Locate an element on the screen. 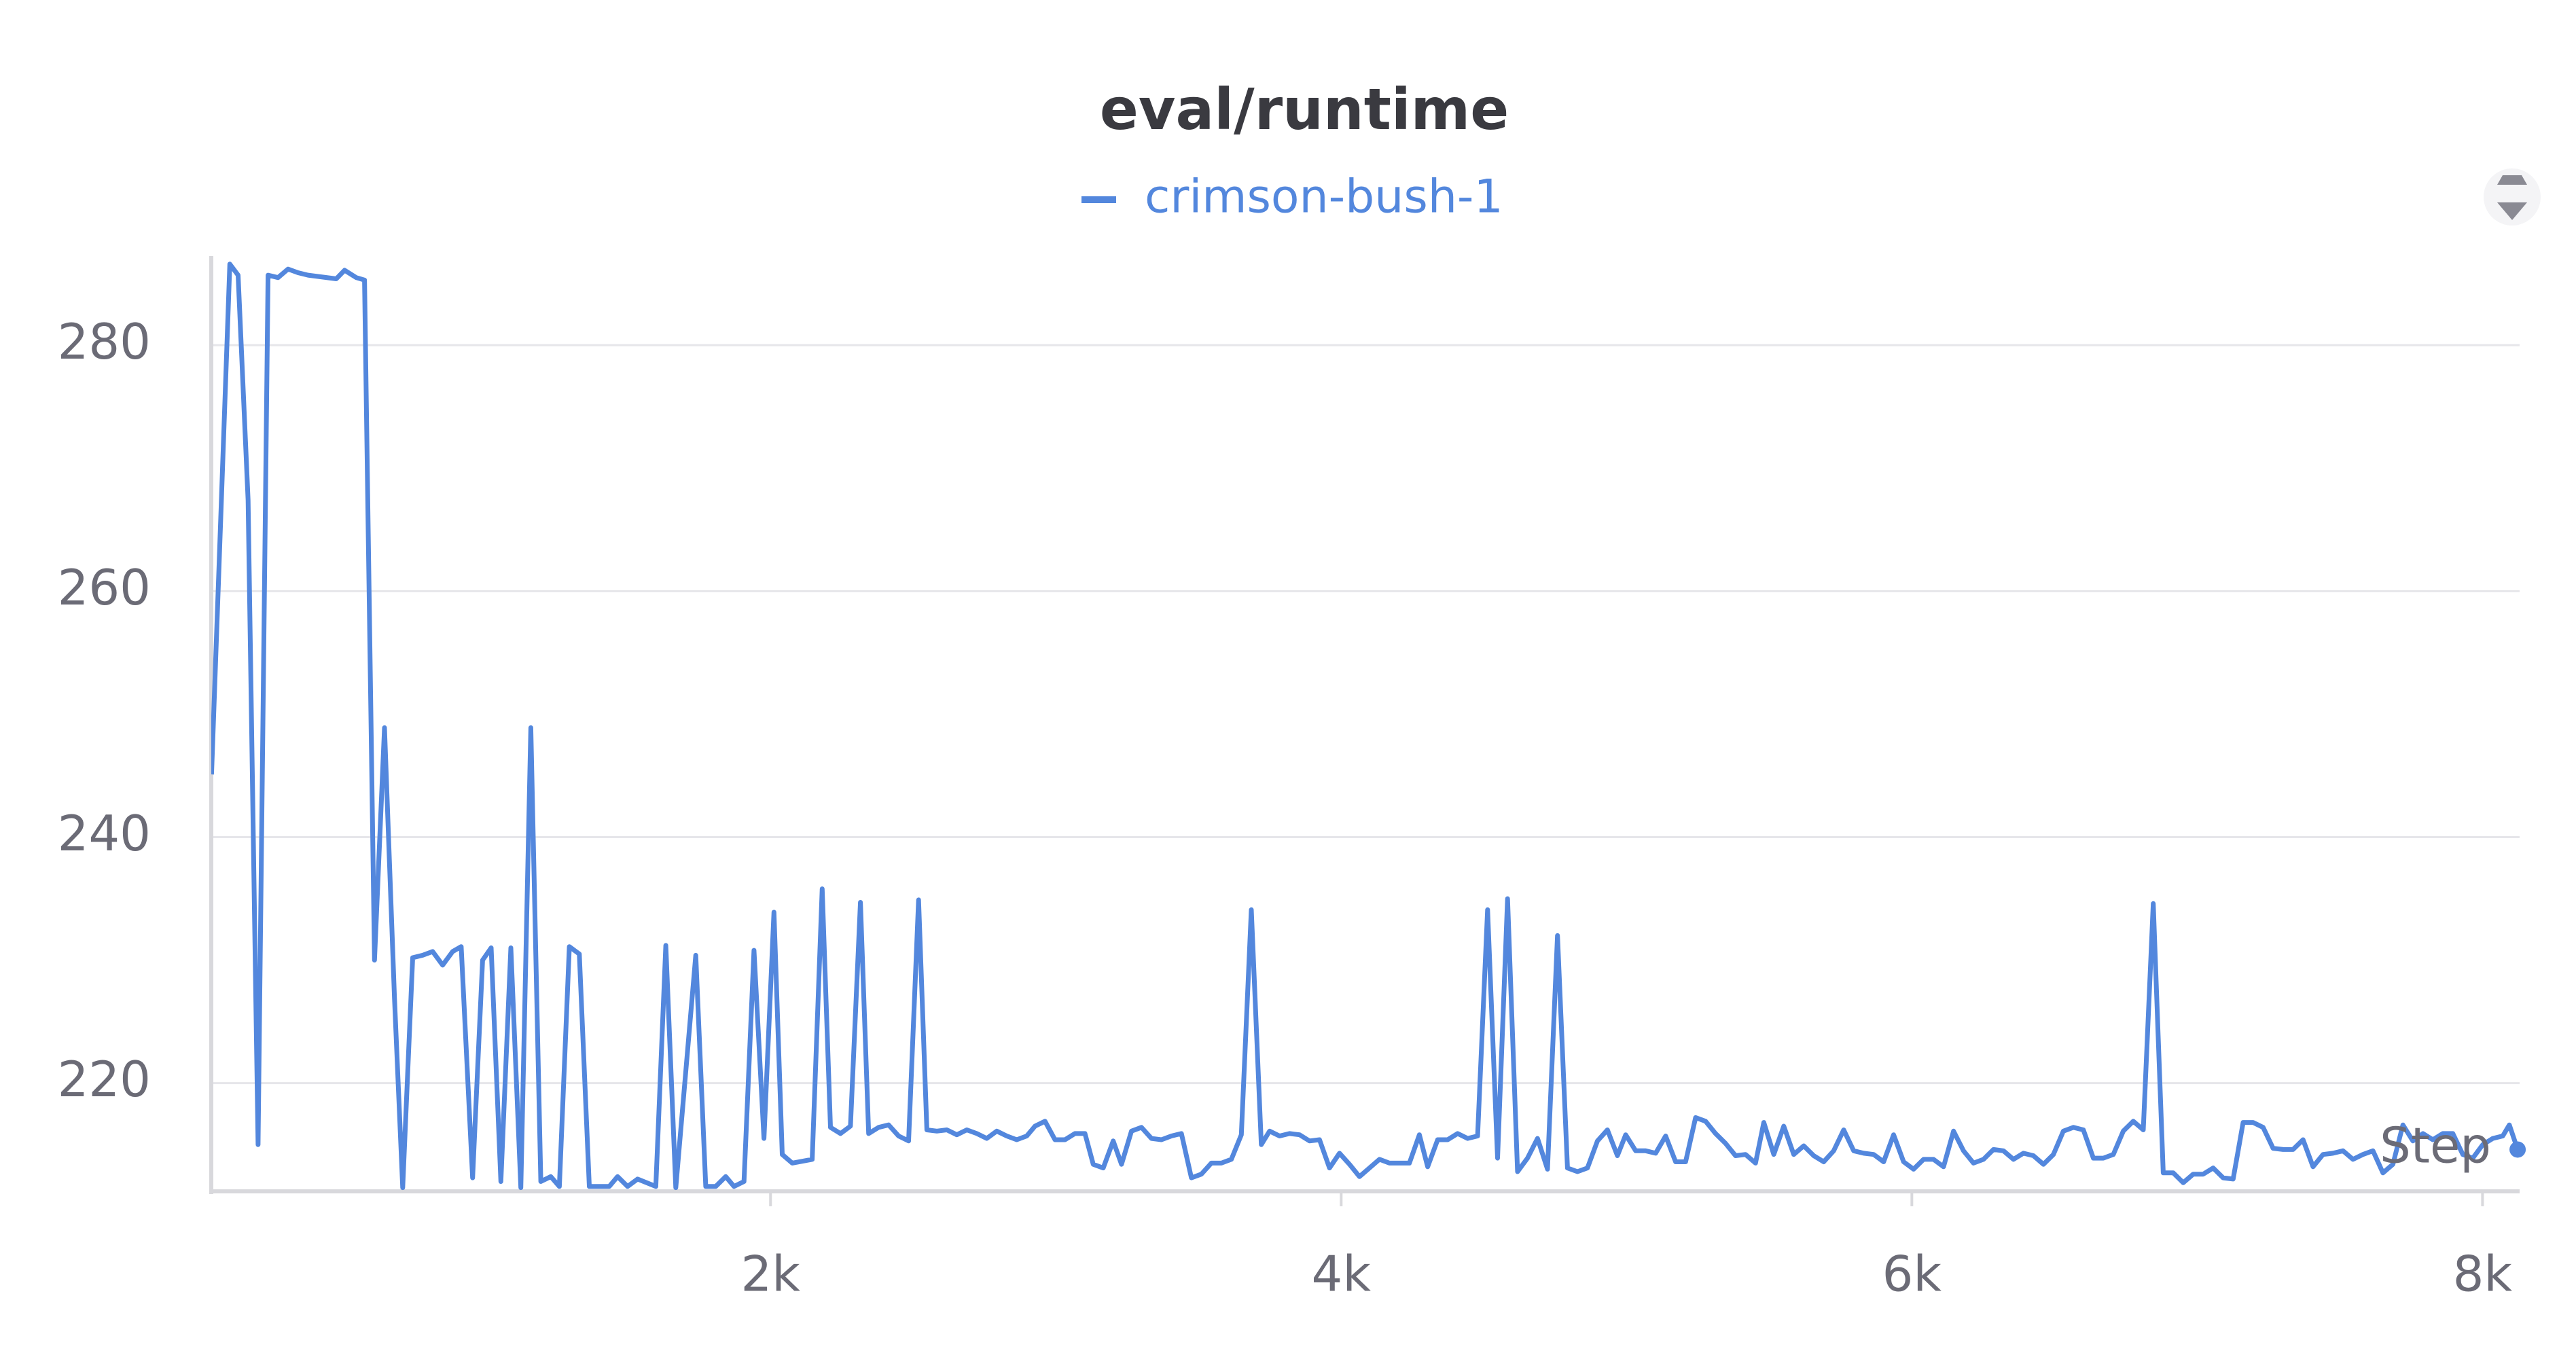  icon-down is located at coordinates (2512, 211).